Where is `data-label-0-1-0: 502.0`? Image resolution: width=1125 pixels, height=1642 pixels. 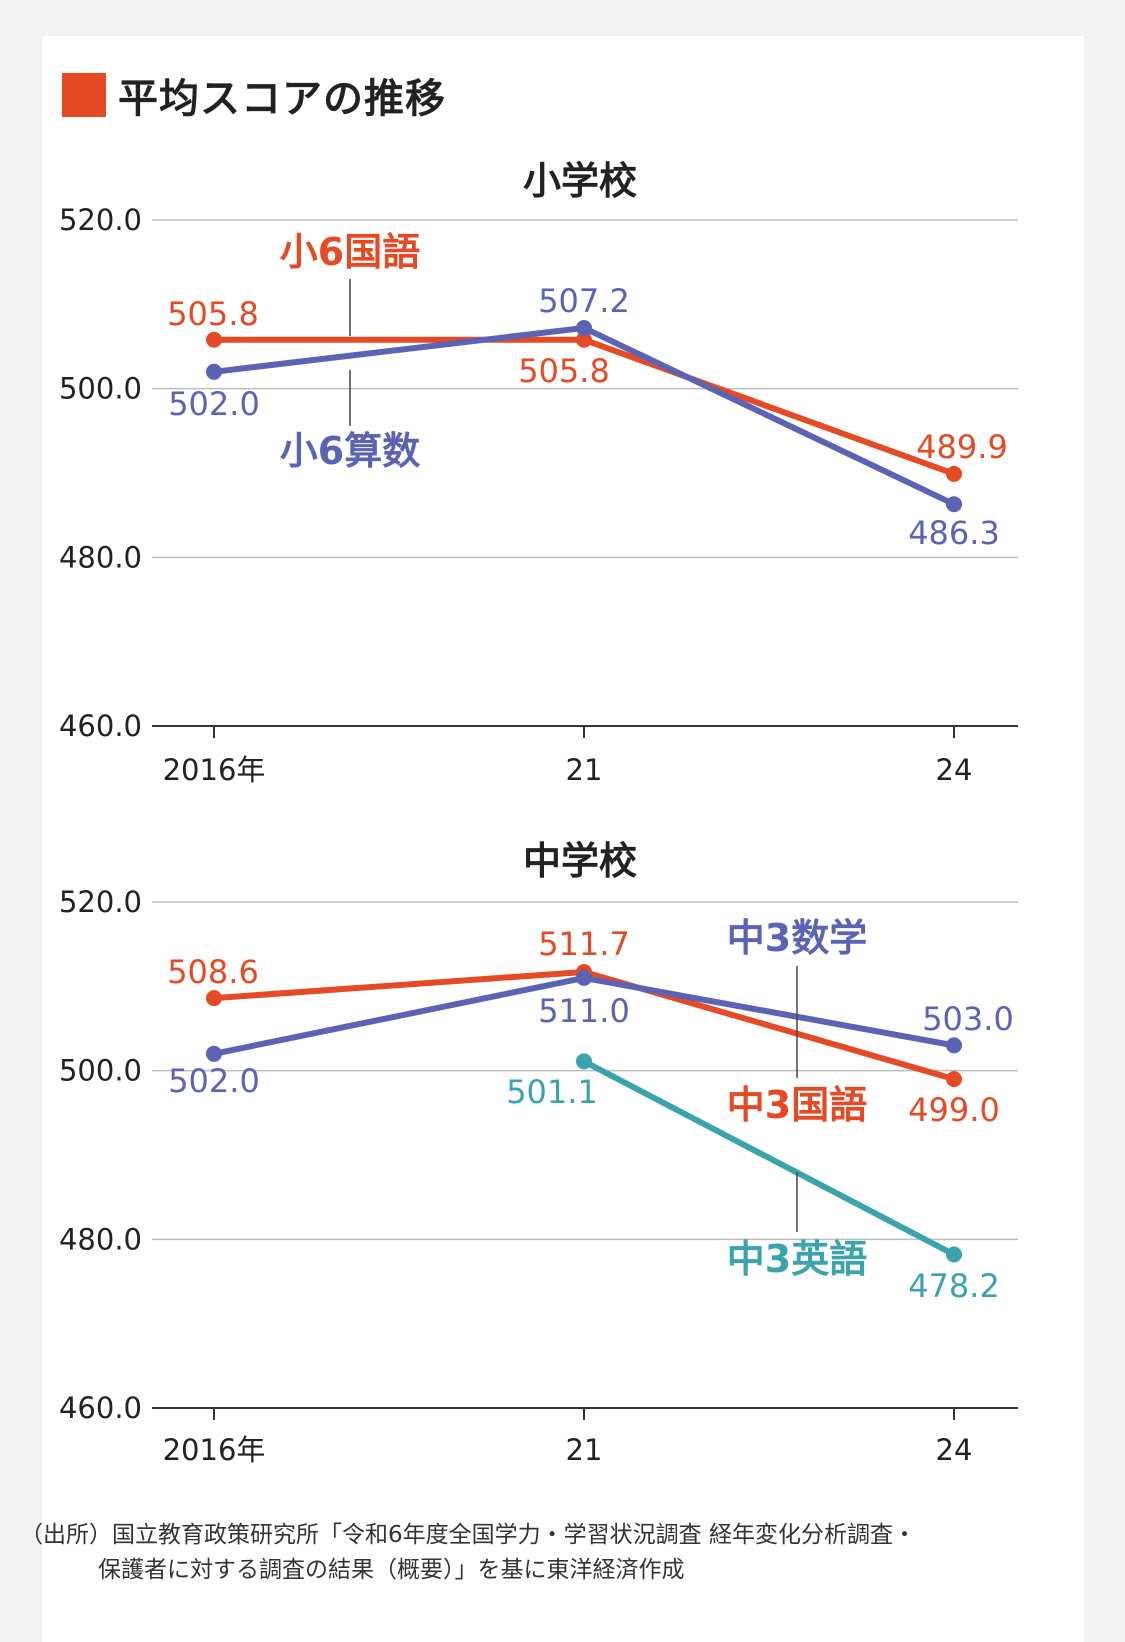 data-label-0-1-0: 502.0 is located at coordinates (214, 404).